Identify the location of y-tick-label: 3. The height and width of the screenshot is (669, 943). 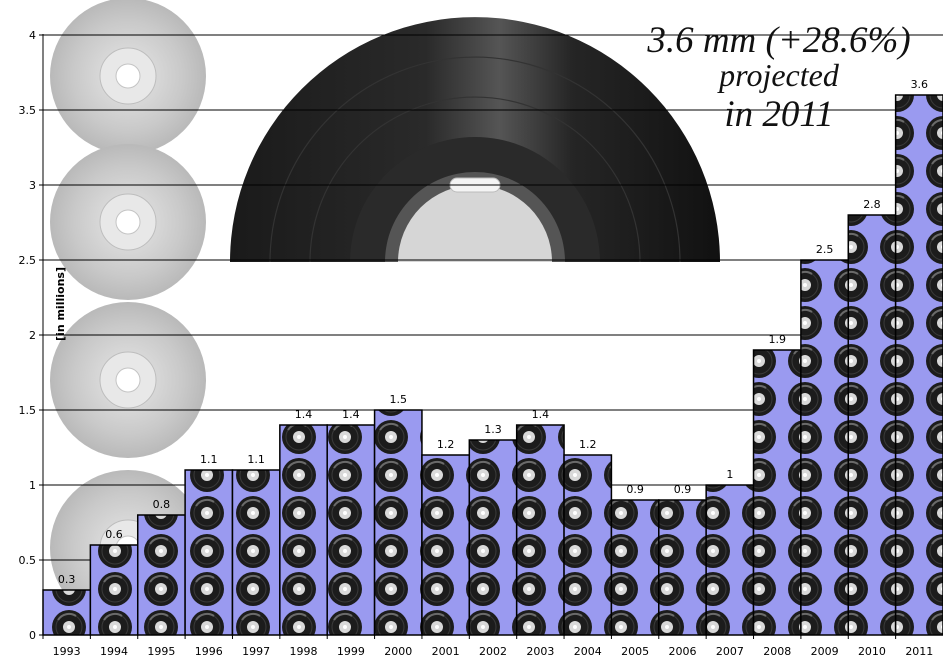
(32, 185).